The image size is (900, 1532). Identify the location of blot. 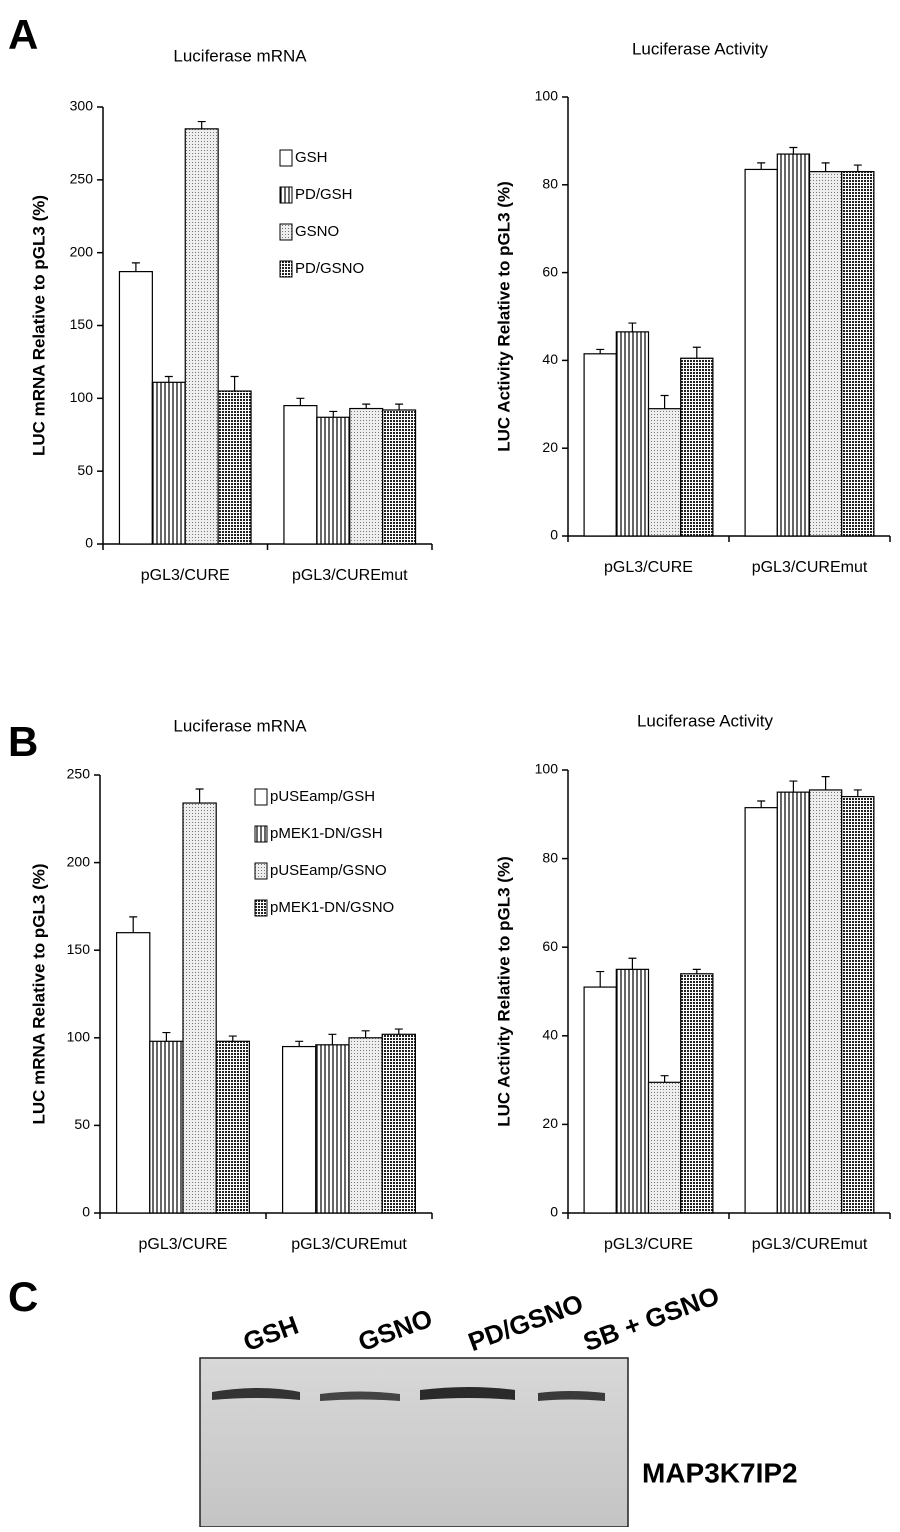
(414, 1442).